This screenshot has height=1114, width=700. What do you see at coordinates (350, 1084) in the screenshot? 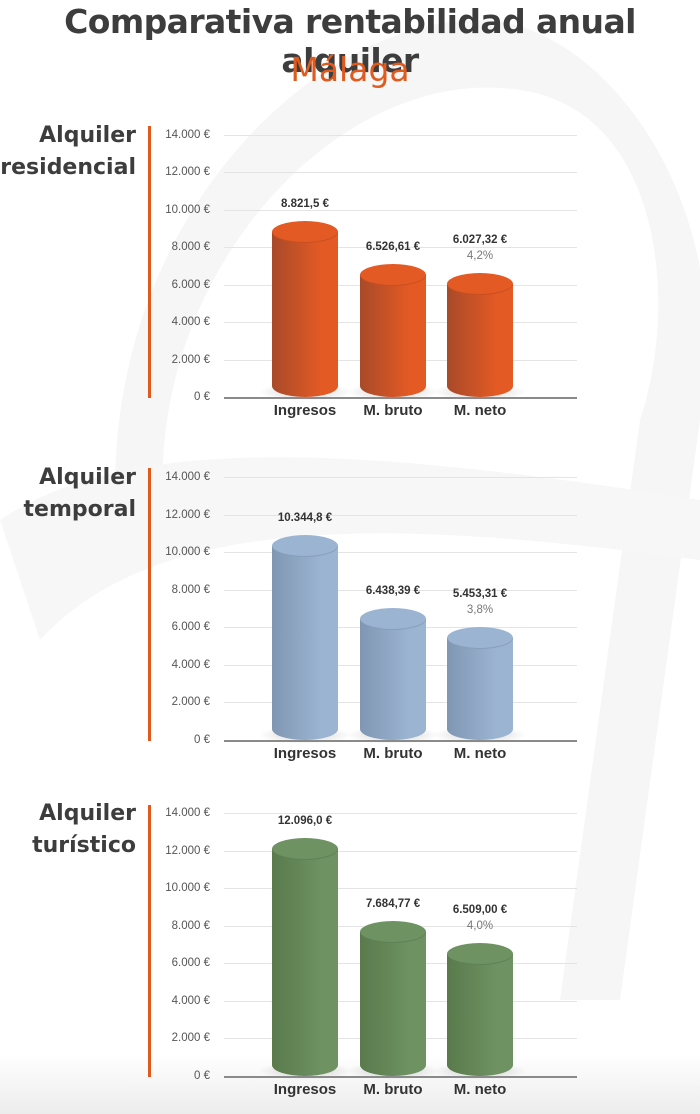
I see `bottom-fade` at bounding box center [350, 1084].